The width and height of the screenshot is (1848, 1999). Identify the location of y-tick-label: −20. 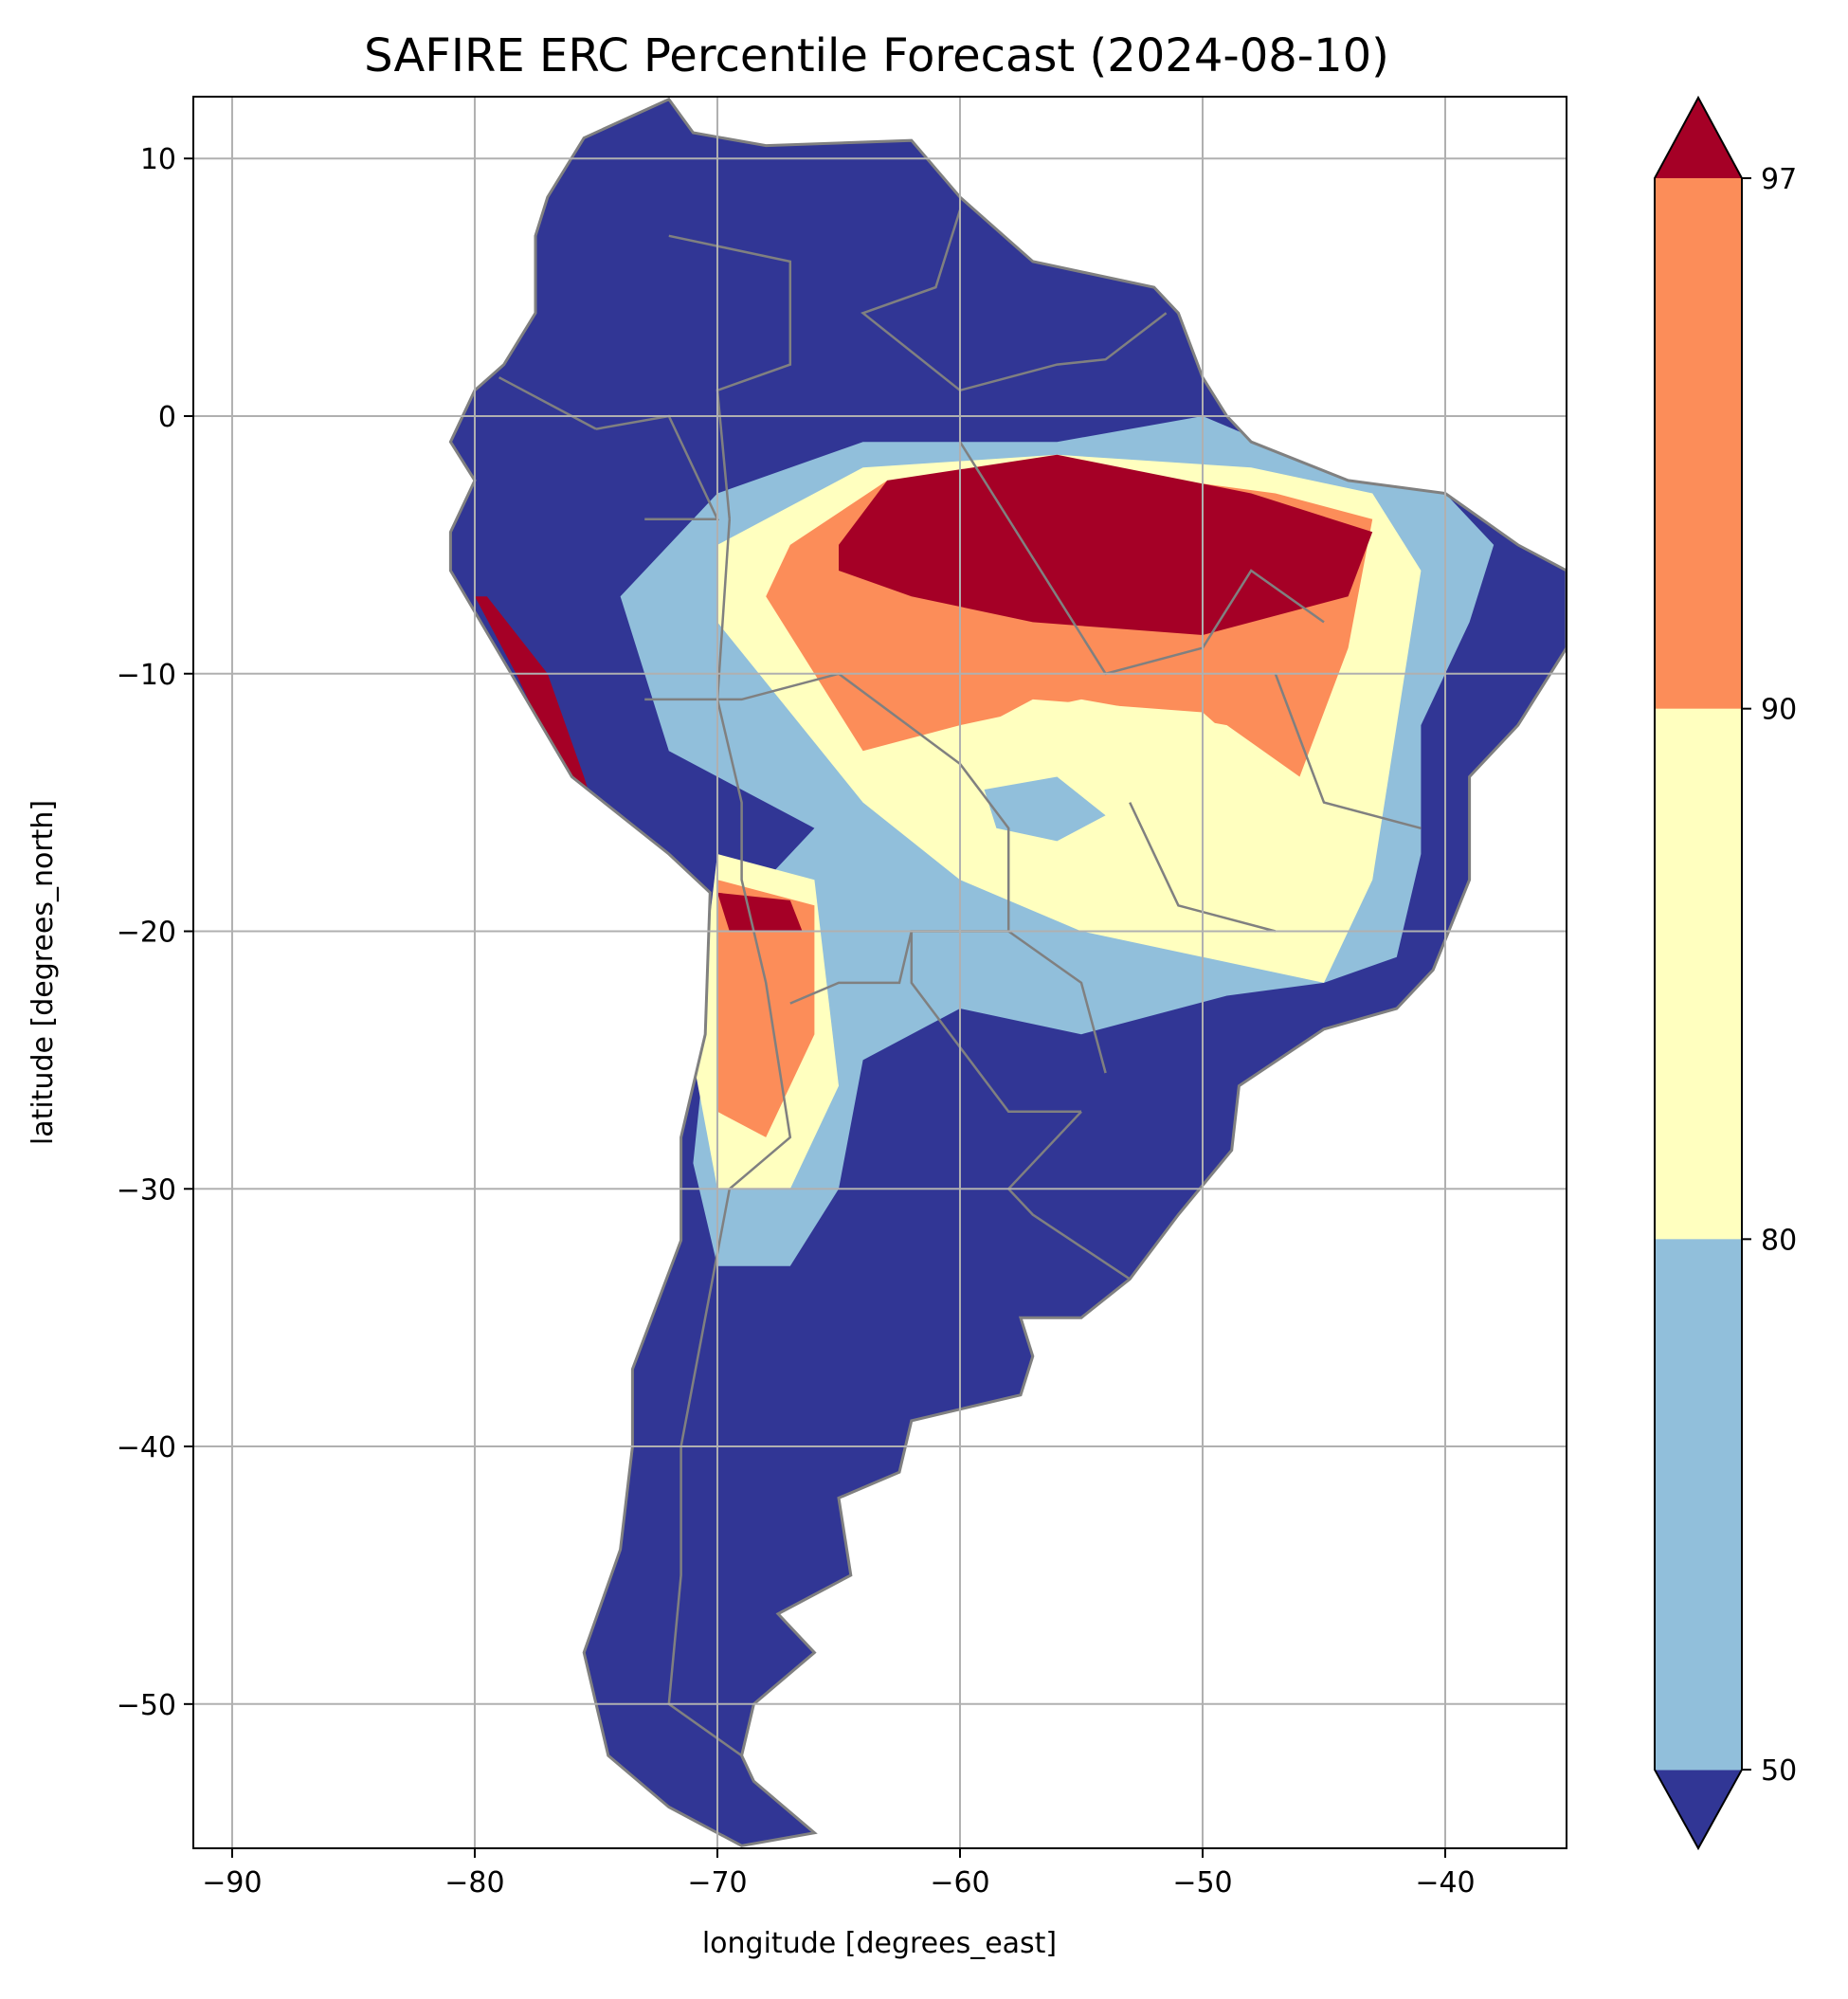
(147, 934).